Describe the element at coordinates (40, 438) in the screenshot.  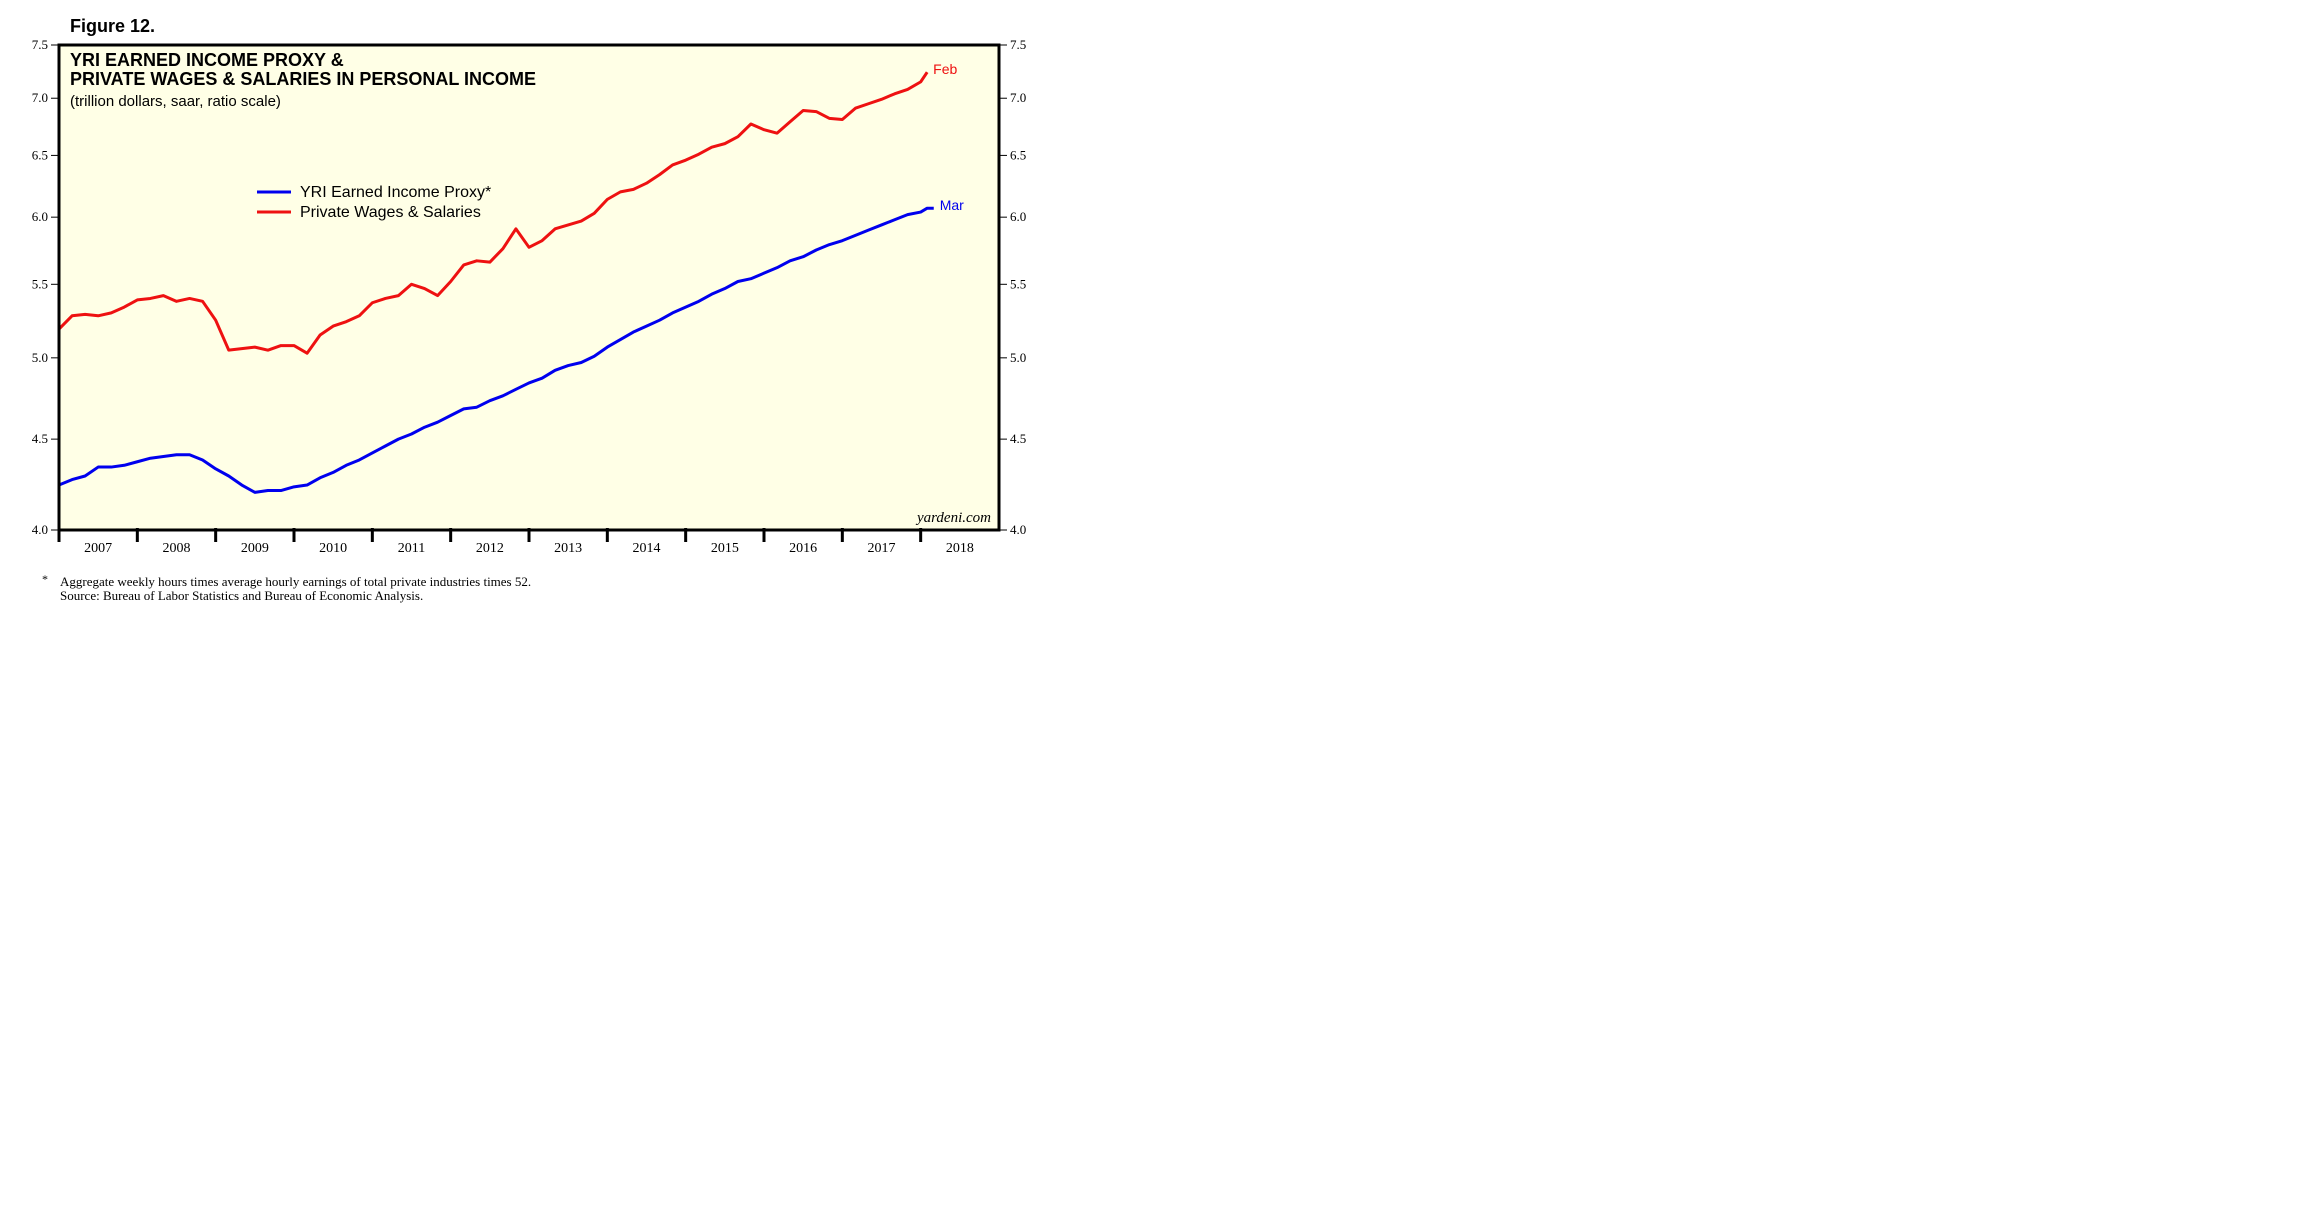
I see `y-tick-label: 4.5` at that location.